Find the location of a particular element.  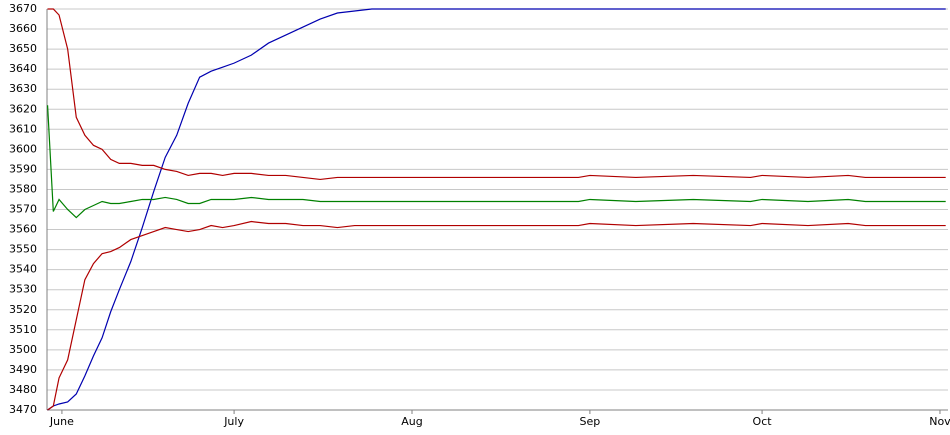

y-tick-label: 3640 is located at coordinates (23, 68).